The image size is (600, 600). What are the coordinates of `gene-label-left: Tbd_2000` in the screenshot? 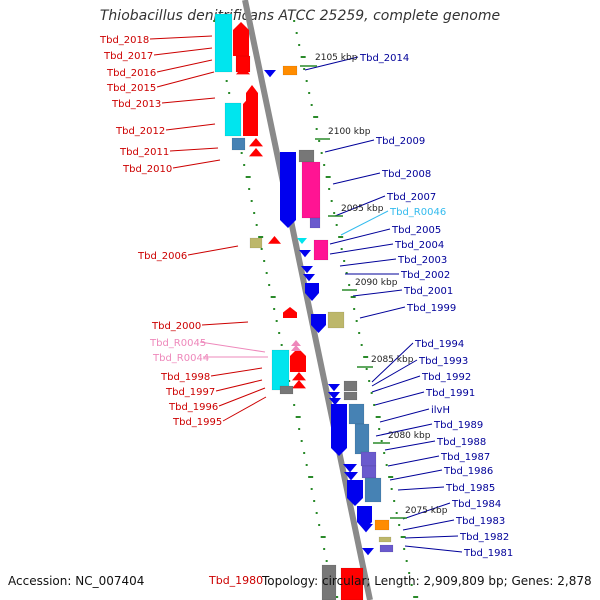 It's located at (176, 326).